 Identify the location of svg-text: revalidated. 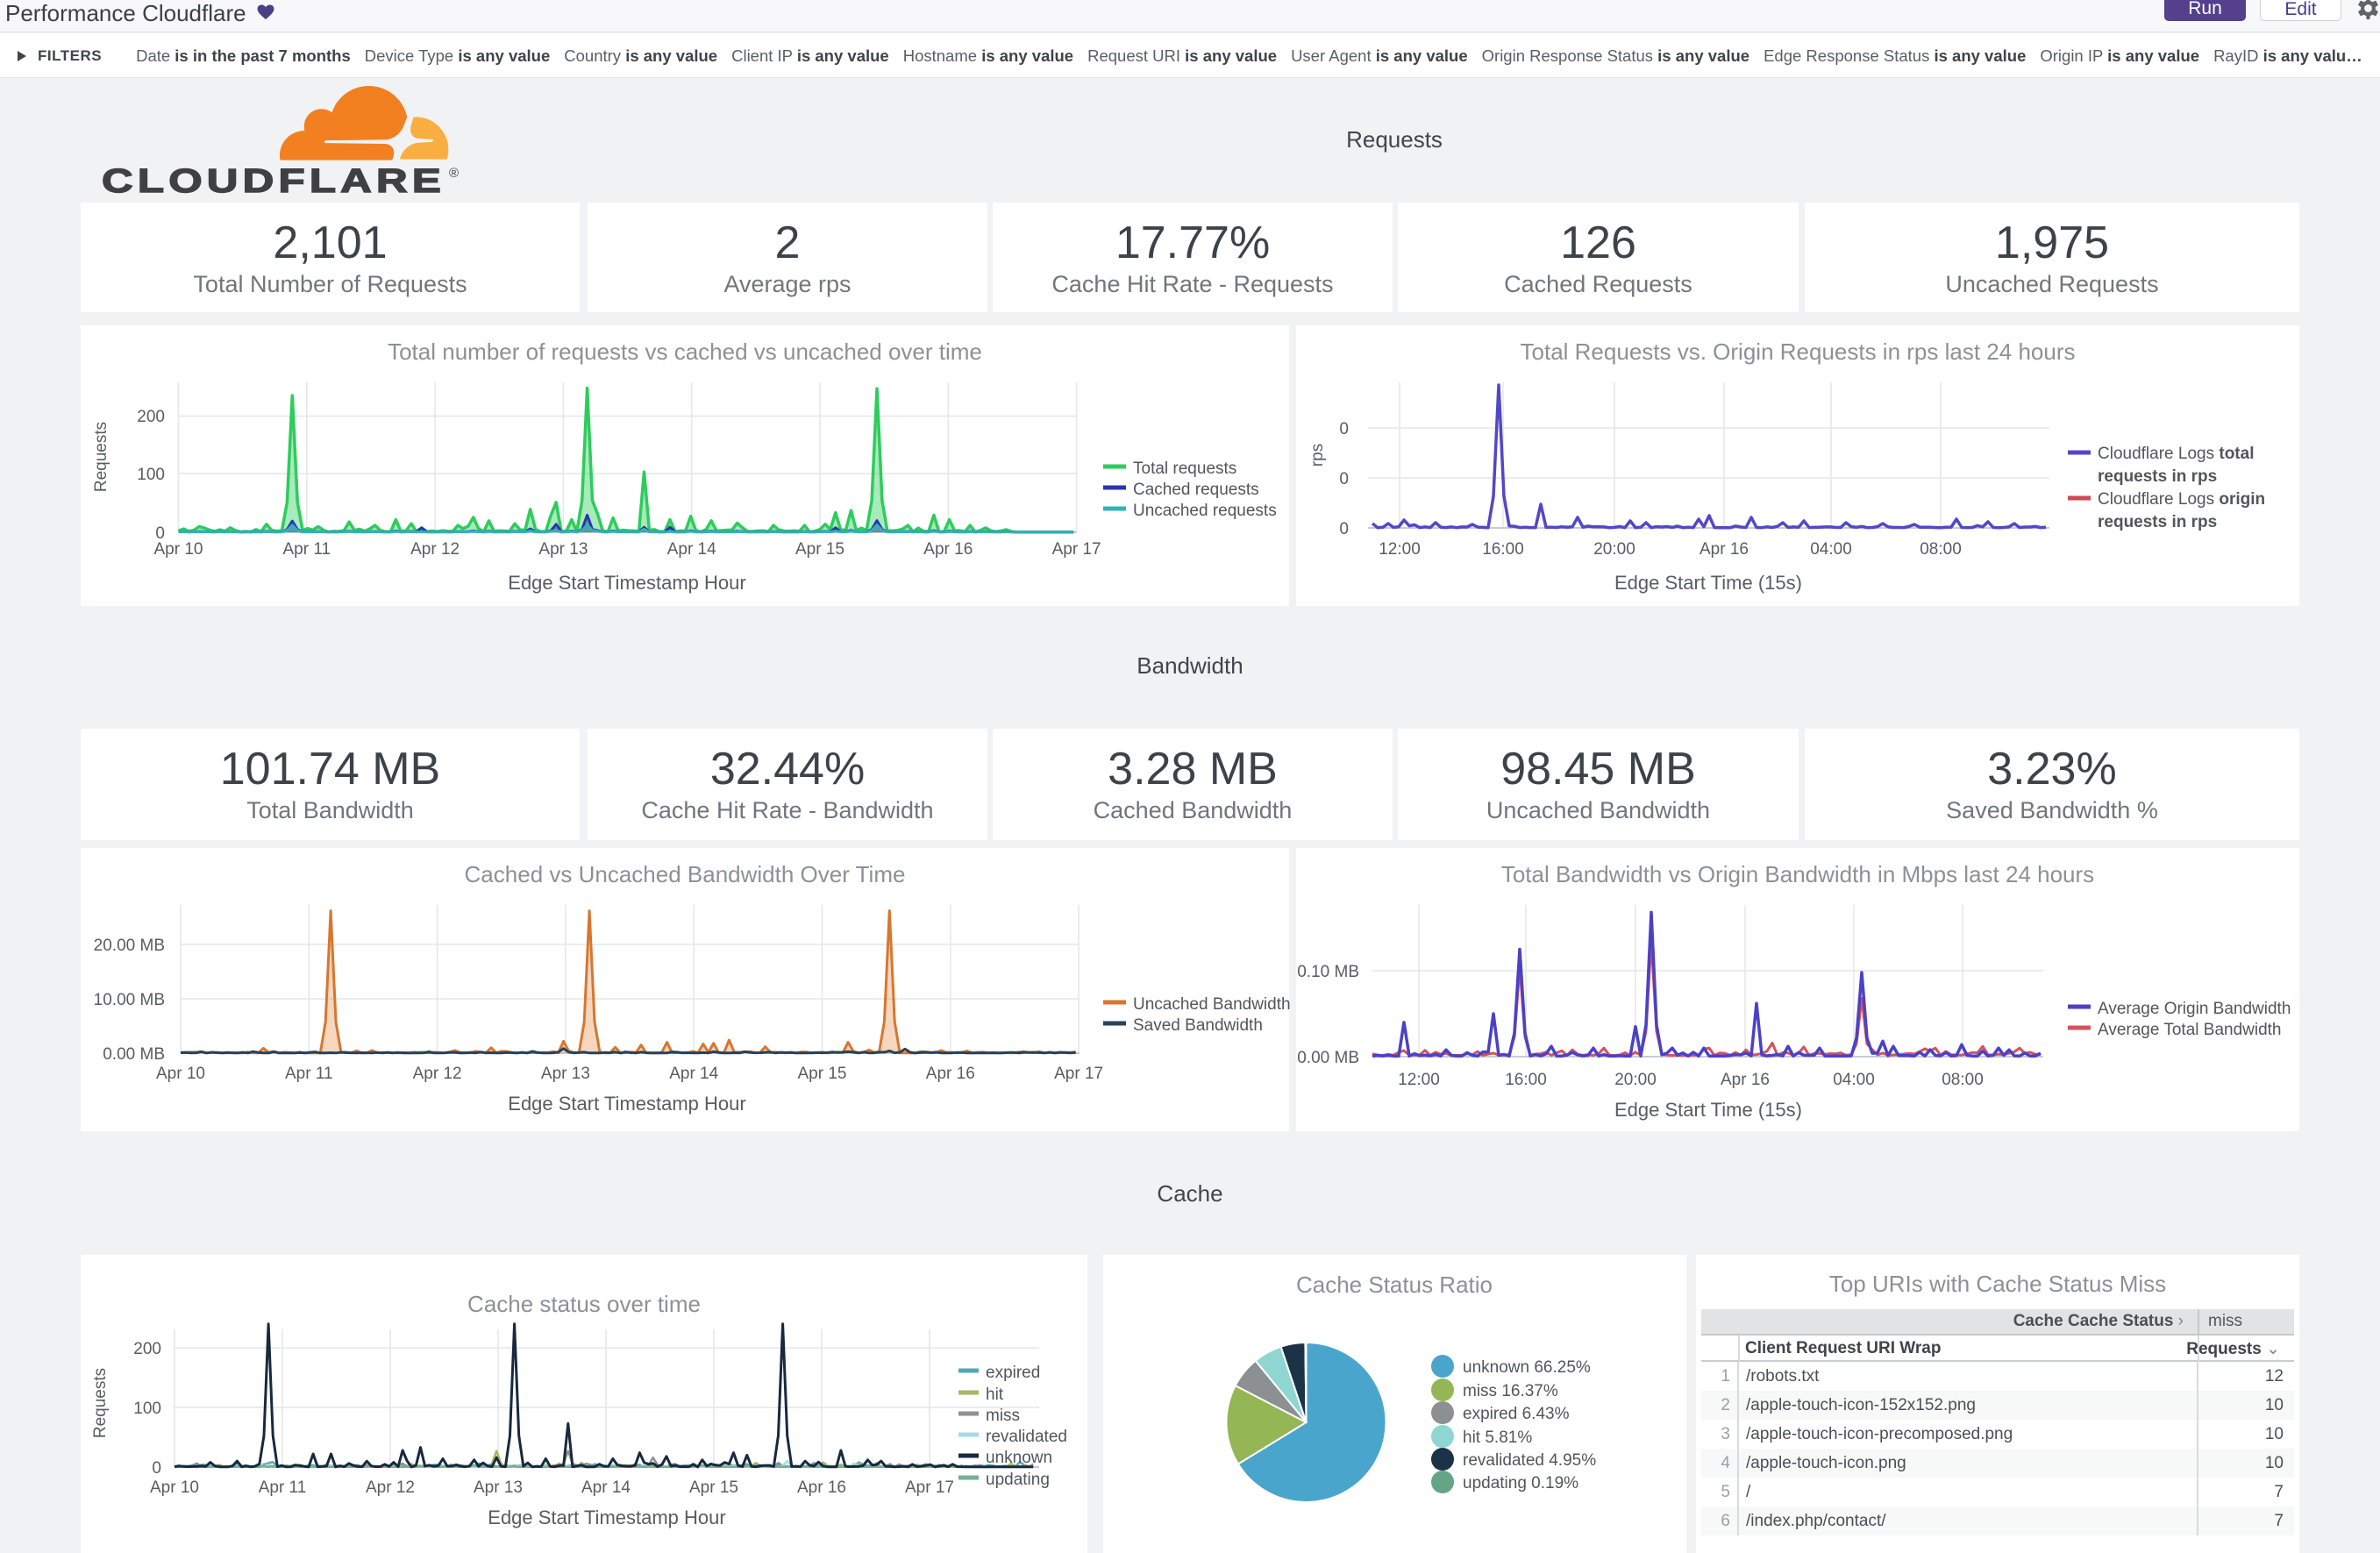
(1026, 1437).